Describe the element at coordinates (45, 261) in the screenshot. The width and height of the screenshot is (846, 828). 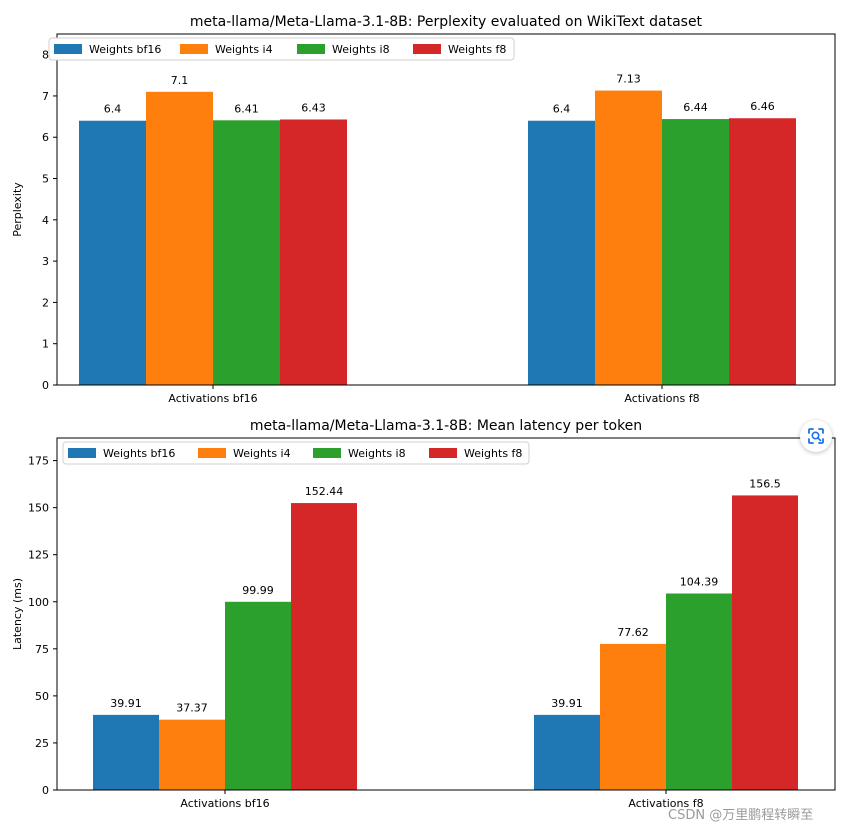
I see `y-tick-label: 3` at that location.